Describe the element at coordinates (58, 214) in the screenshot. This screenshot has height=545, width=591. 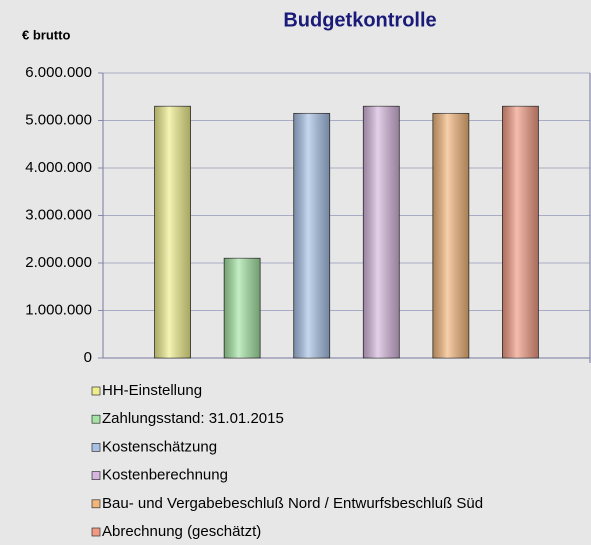
I see `y-tick-label: 3.000.000` at that location.